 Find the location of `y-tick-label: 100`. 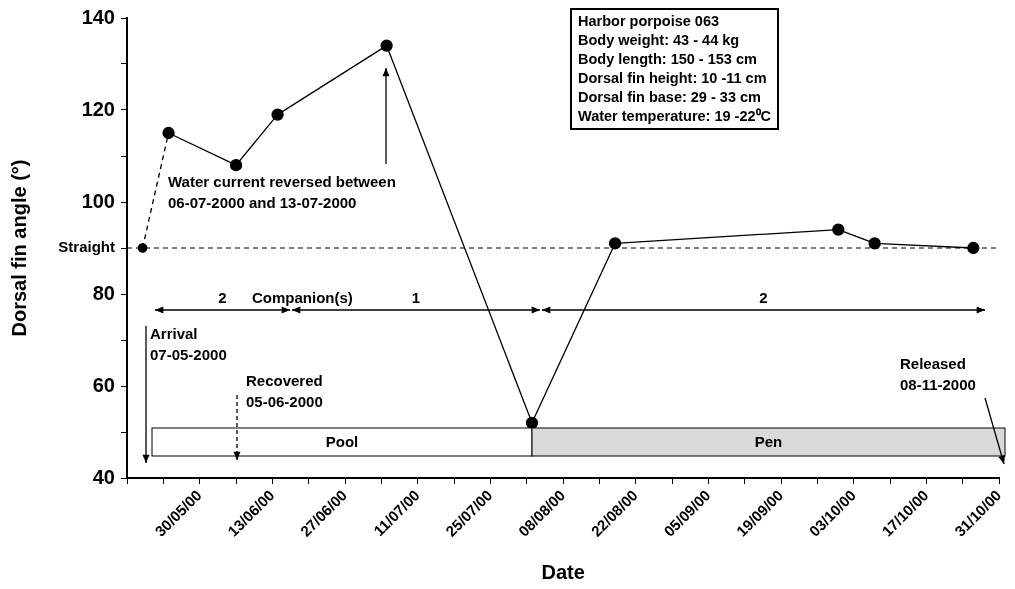

y-tick-label: 100 is located at coordinates (98, 200).